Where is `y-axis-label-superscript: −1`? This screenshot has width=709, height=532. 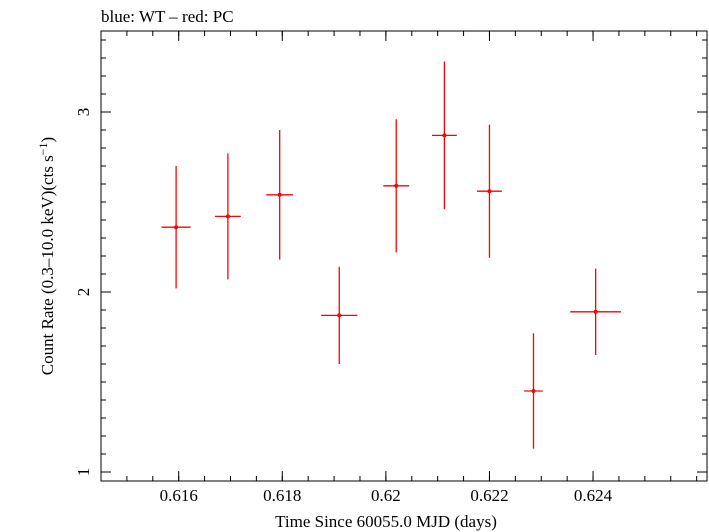 y-axis-label-superscript: −1 is located at coordinates (43, 148).